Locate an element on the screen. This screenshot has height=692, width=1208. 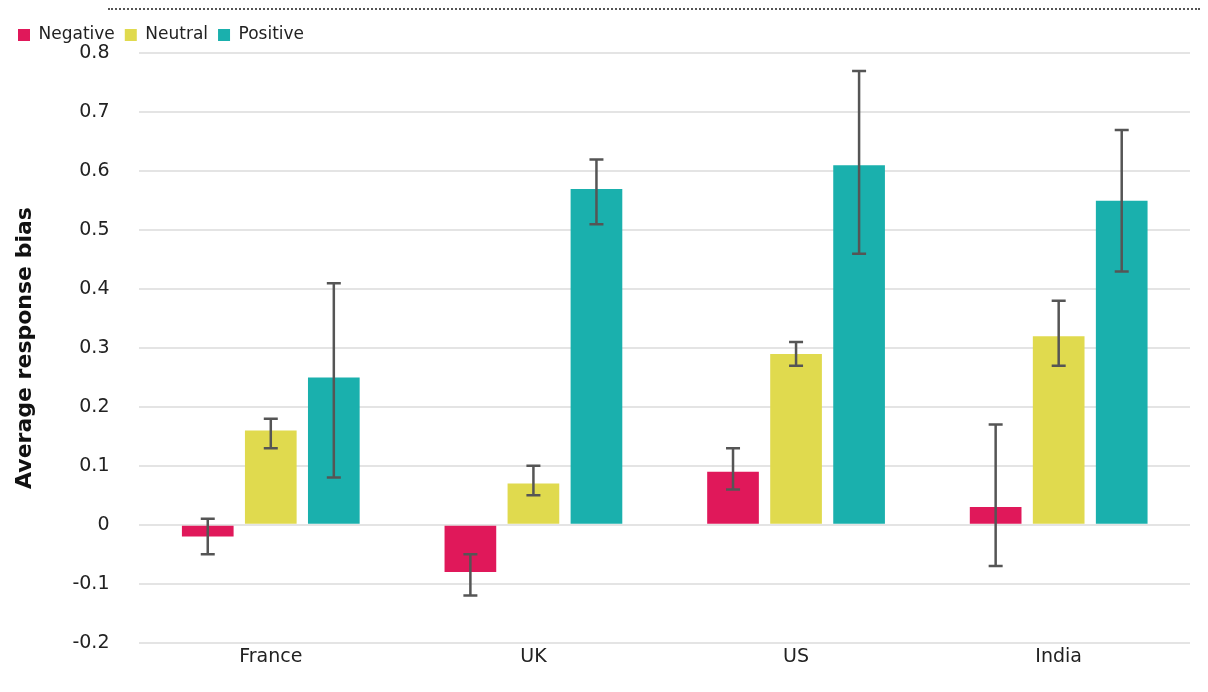
y-tick-label: 0.5 is located at coordinates (94, 228).